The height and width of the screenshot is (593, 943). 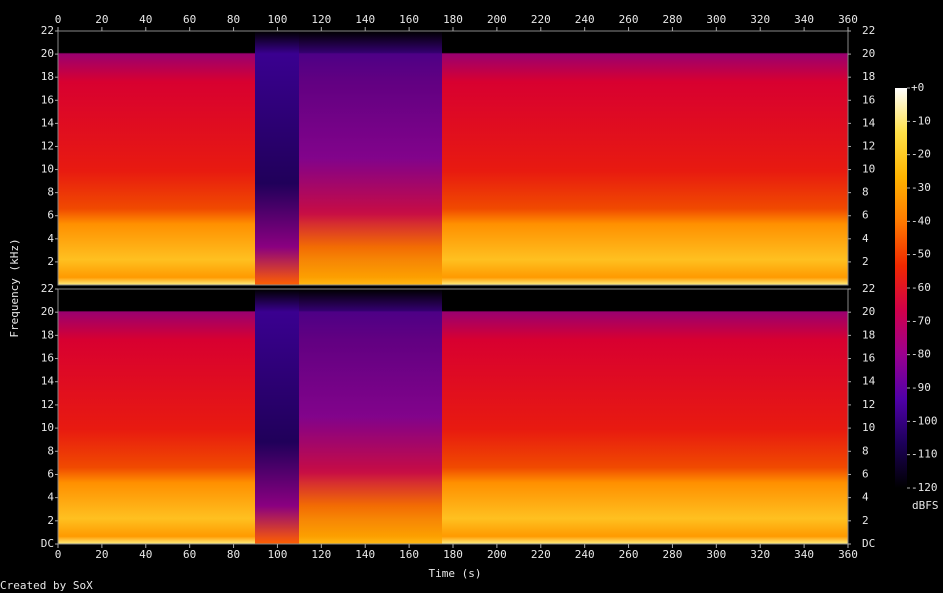 What do you see at coordinates (277, 416) in the screenshot?
I see `channel-2-dark` at bounding box center [277, 416].